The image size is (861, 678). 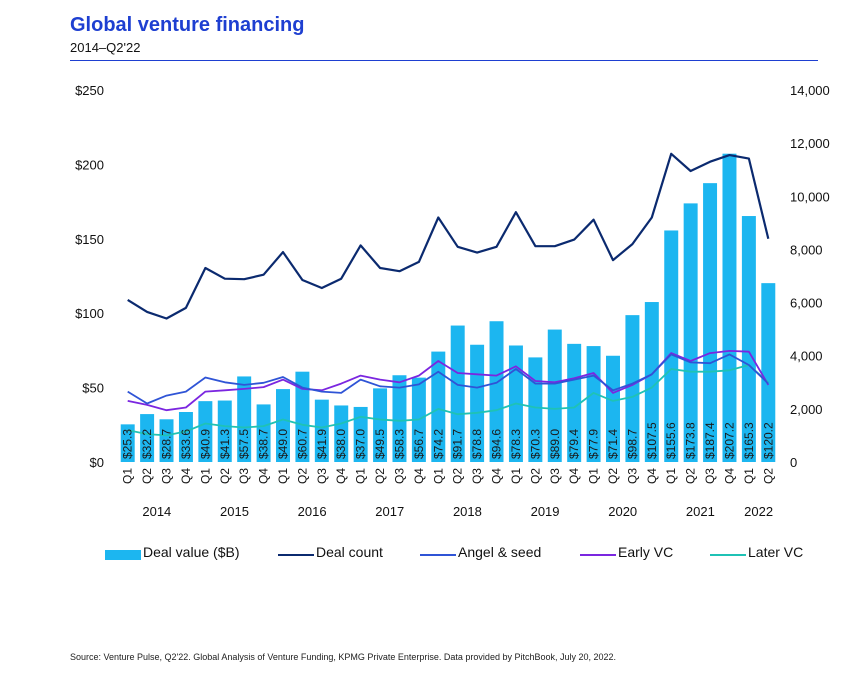 What do you see at coordinates (438, 444) in the screenshot?
I see `deal-value-data-label: $74.2` at bounding box center [438, 444].